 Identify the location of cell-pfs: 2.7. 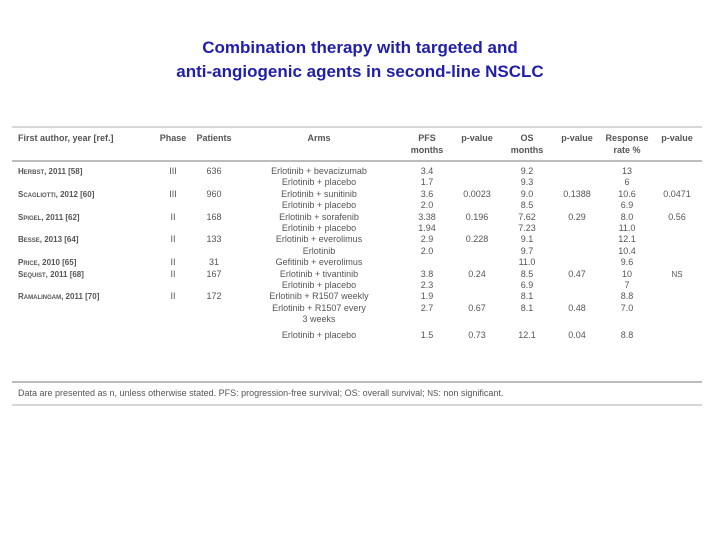
(427, 307).